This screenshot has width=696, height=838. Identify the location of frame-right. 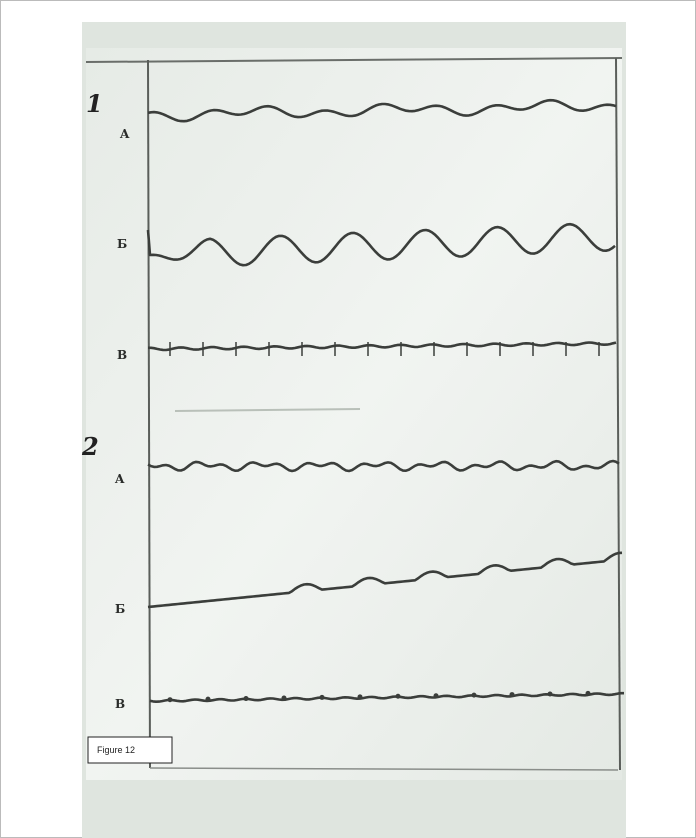
(618, 414).